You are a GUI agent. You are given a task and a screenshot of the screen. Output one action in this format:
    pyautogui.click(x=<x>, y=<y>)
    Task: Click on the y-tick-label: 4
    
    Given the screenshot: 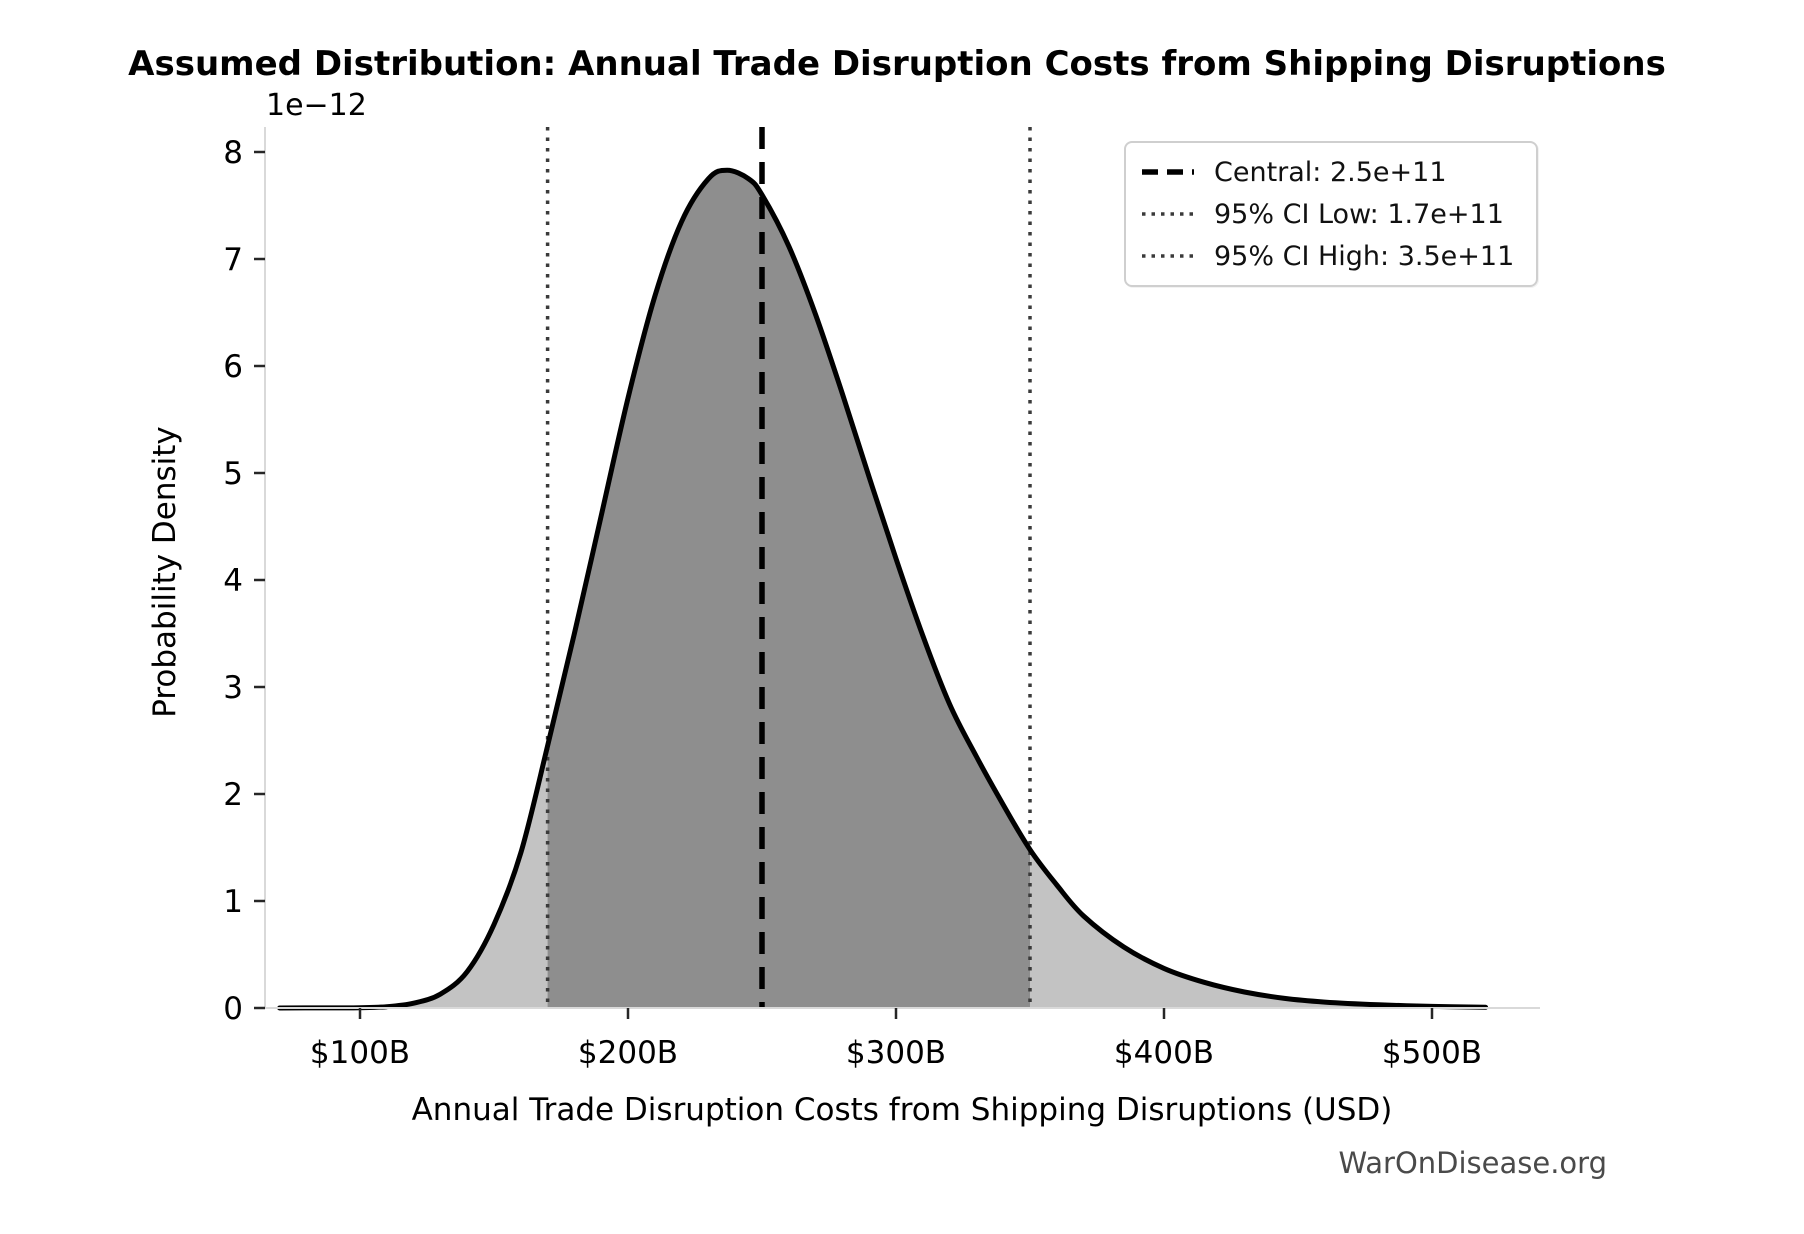 What is the action you would take?
    pyautogui.click(x=233, y=581)
    